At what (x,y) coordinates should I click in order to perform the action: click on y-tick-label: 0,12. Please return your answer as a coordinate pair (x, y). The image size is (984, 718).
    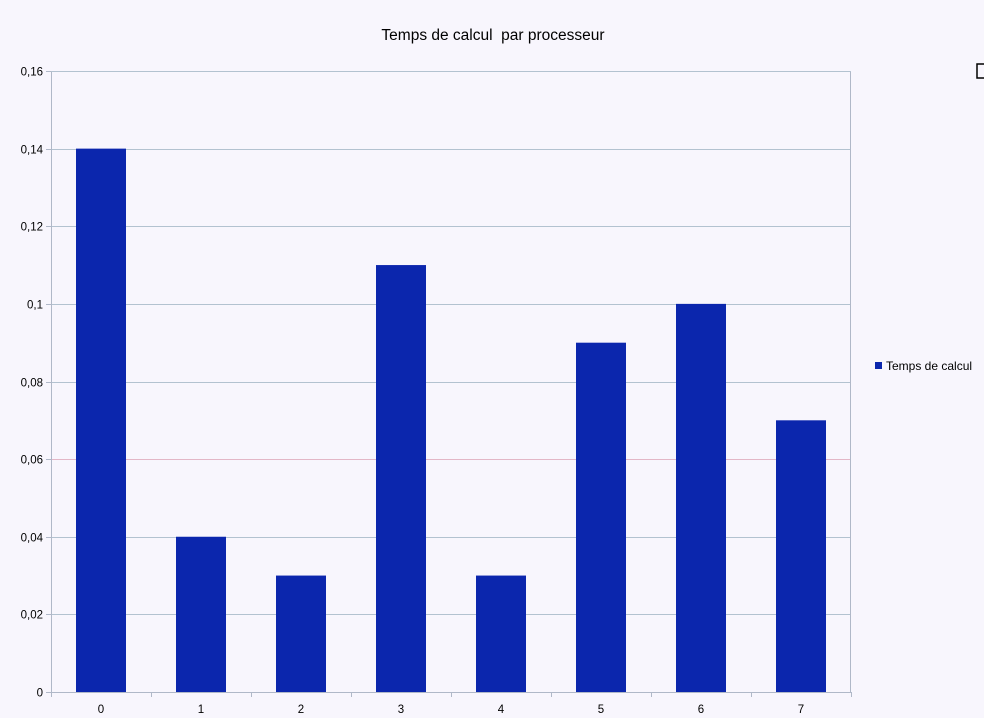
    Looking at the image, I should click on (32, 228).